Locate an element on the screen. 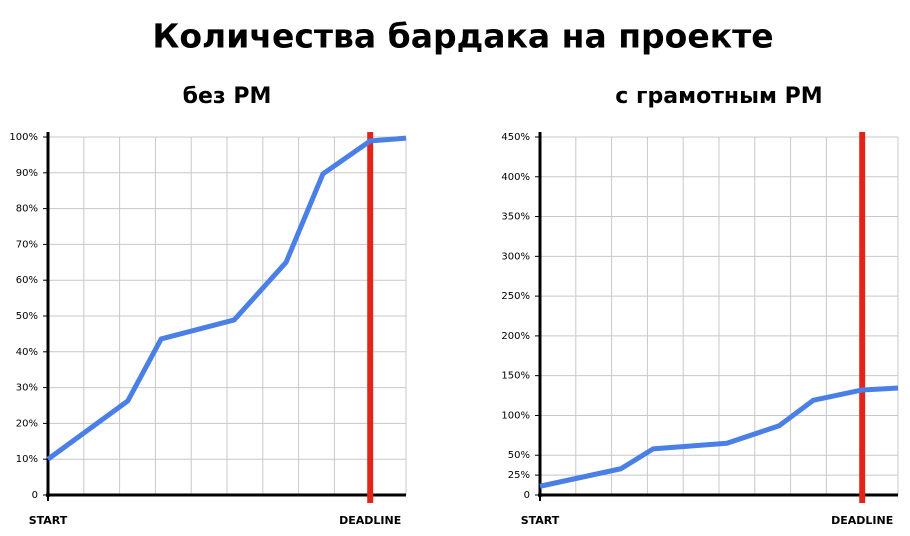 The height and width of the screenshot is (536, 910). y-tick-label: 30% is located at coordinates (27, 388).